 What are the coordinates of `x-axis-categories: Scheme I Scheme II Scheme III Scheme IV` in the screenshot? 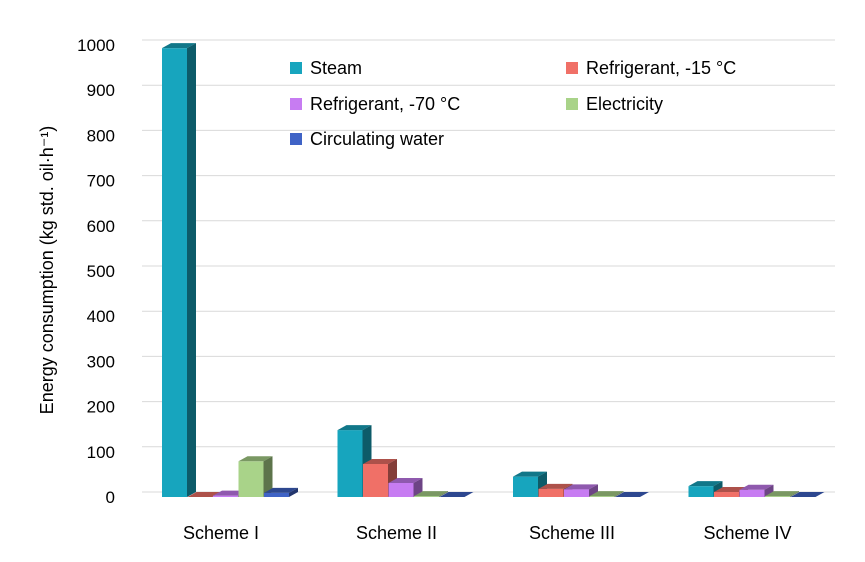 It's located at (487, 533).